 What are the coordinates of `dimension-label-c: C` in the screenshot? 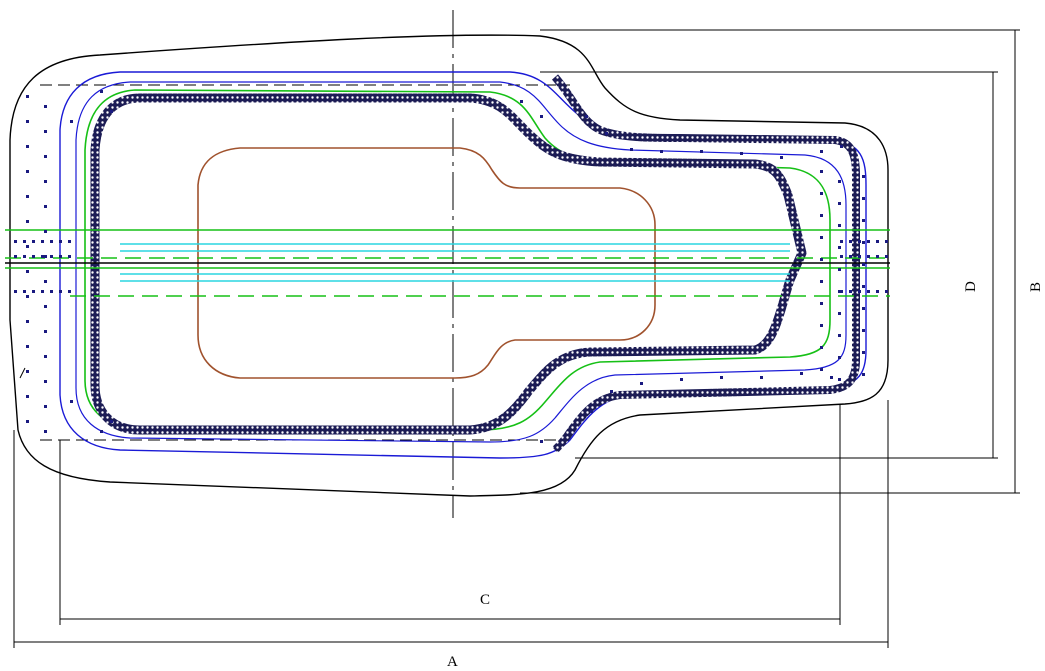 It's located at (485, 600).